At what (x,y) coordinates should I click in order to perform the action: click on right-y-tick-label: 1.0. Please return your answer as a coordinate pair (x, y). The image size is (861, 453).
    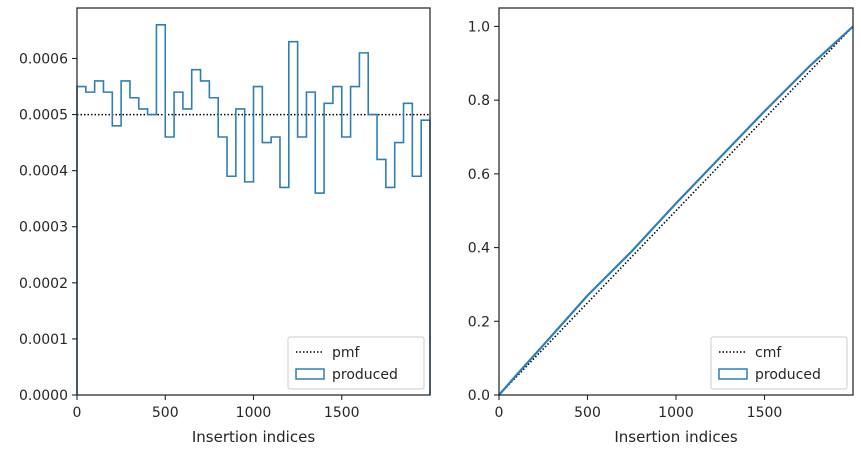
    Looking at the image, I should click on (479, 27).